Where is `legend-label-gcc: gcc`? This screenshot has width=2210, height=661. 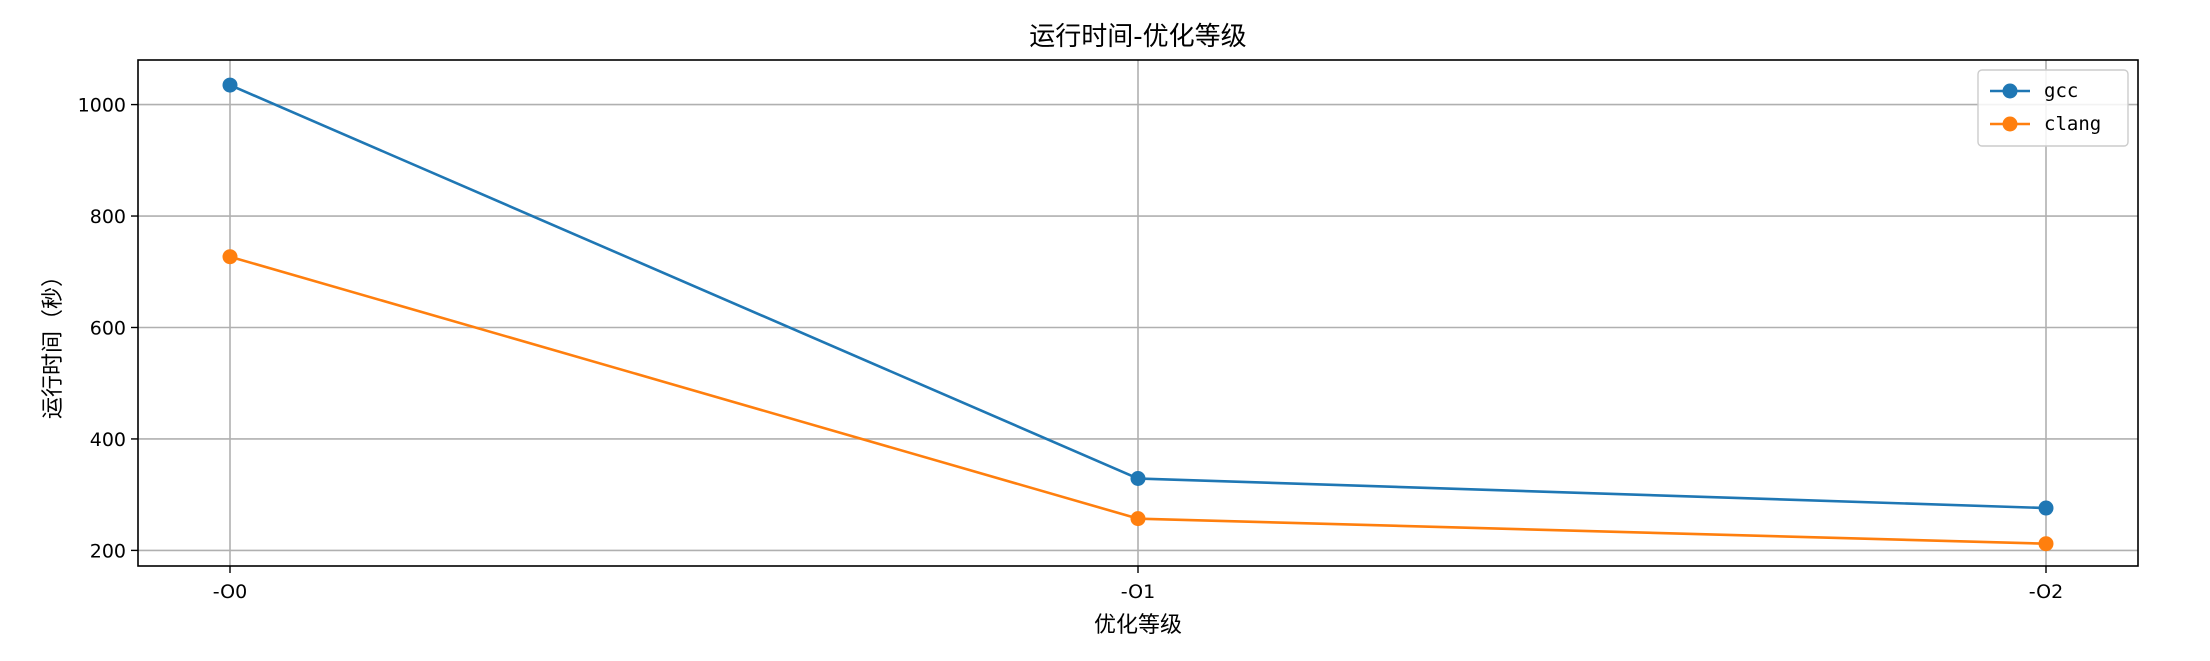 legend-label-gcc: gcc is located at coordinates (2061, 91).